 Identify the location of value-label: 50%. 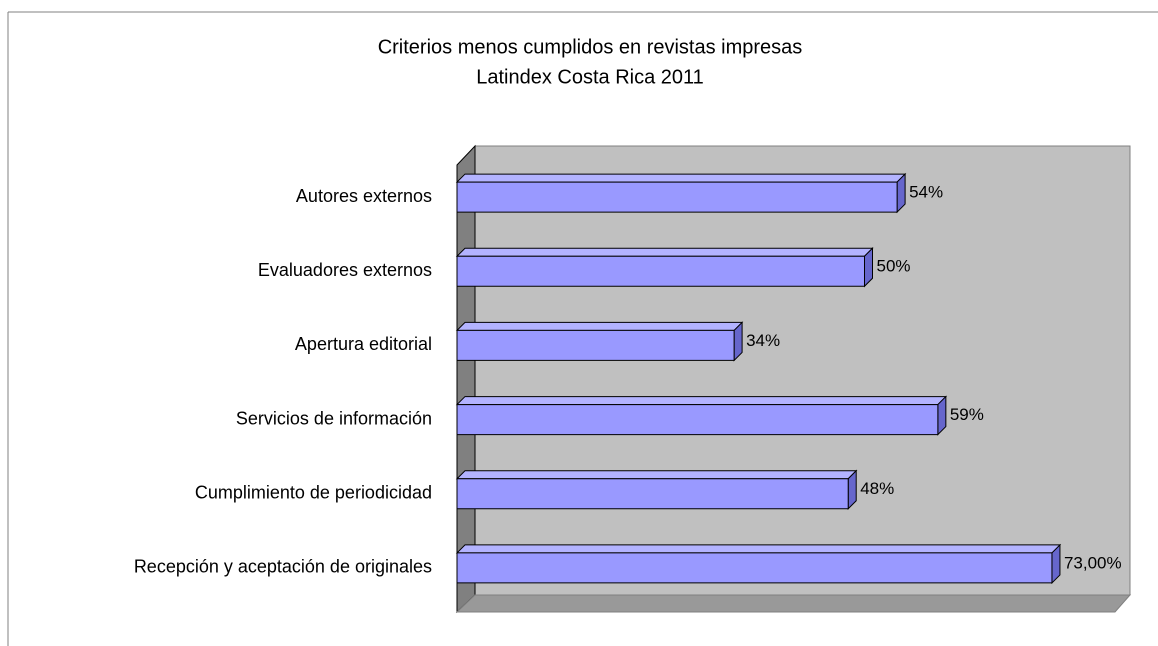
(894, 266).